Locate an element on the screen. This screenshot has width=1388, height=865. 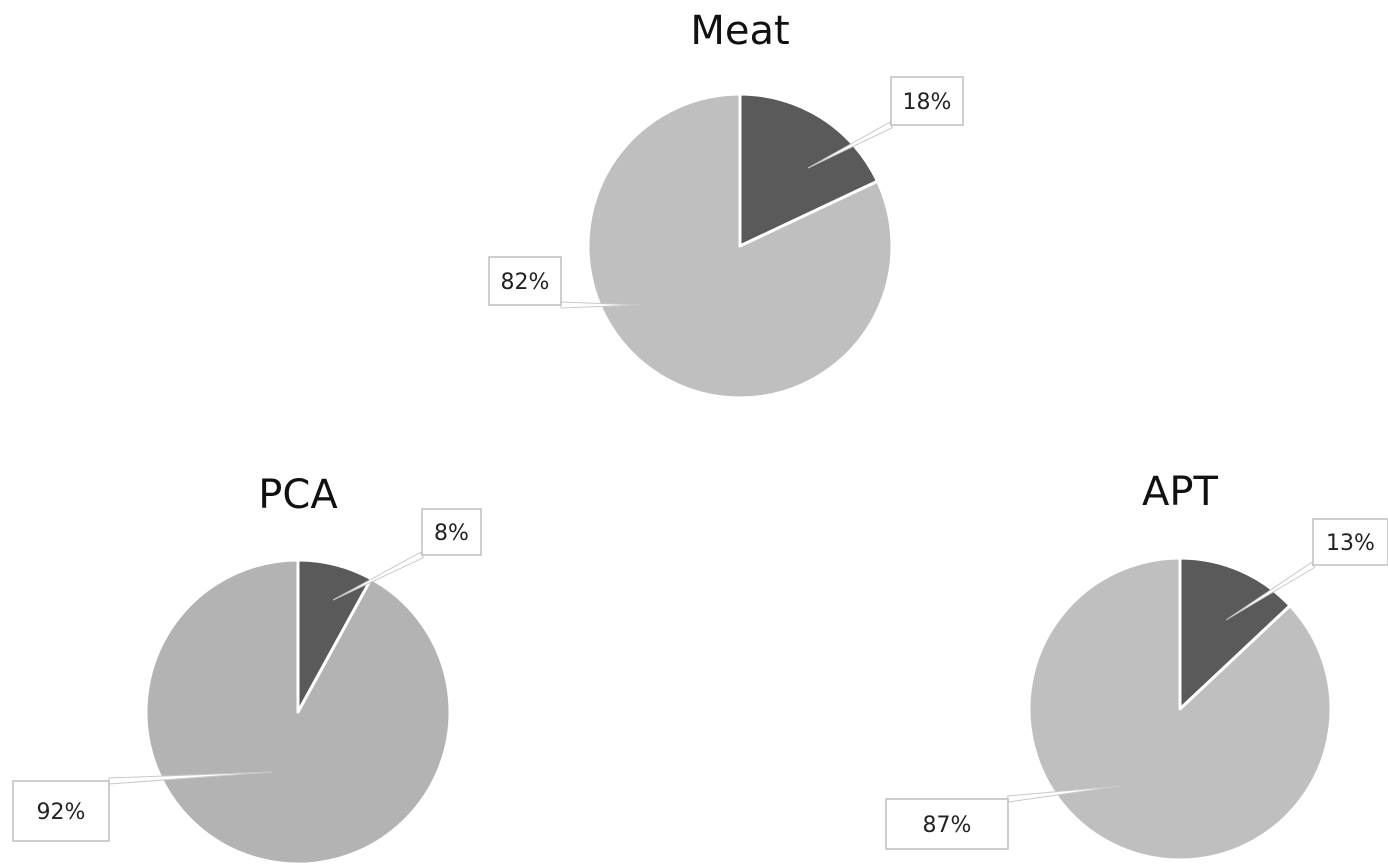
chart-title-pca: PCA is located at coordinates (298, 495).